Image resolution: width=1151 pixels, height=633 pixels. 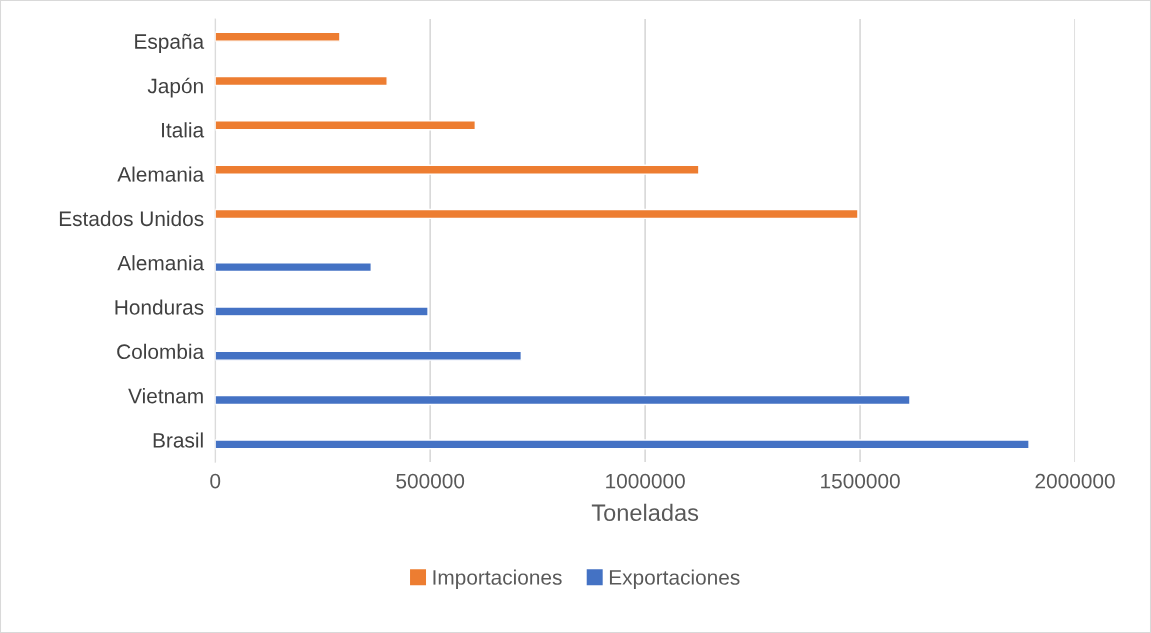 I want to click on y-tick-label: Japón, so click(x=175, y=87).